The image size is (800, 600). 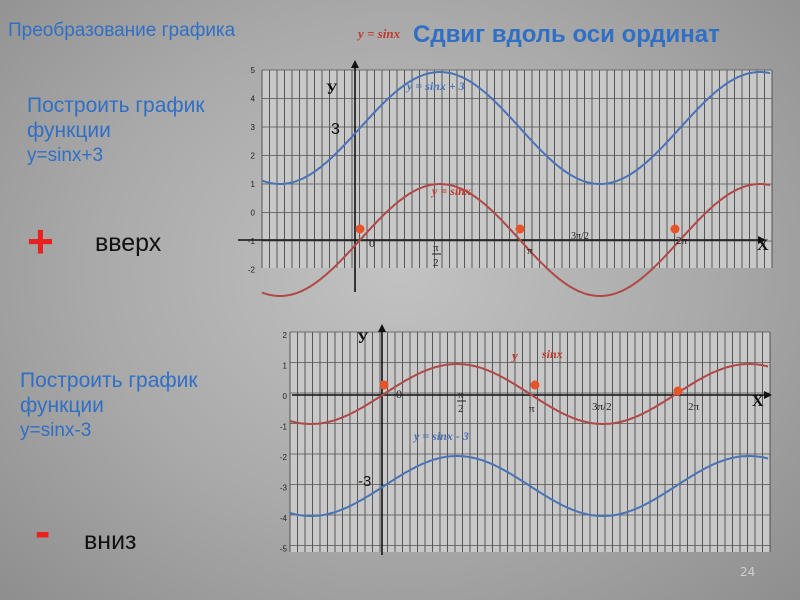 What do you see at coordinates (530, 251) in the screenshot?
I see `upper-pi-label: π` at bounding box center [530, 251].